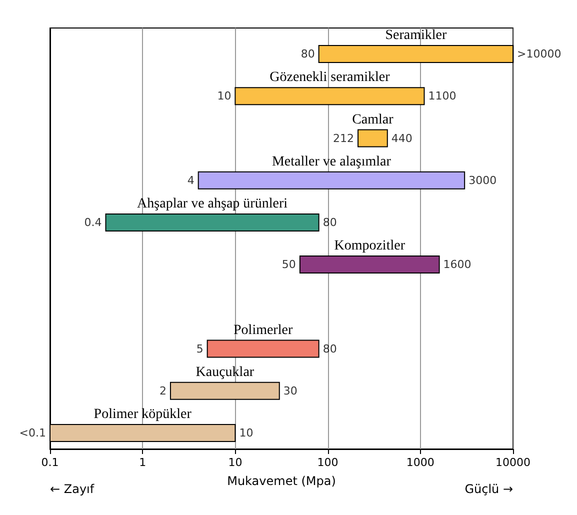  Describe the element at coordinates (416, 36) in the screenshot. I see `y-tick-label: Seramikler` at that location.